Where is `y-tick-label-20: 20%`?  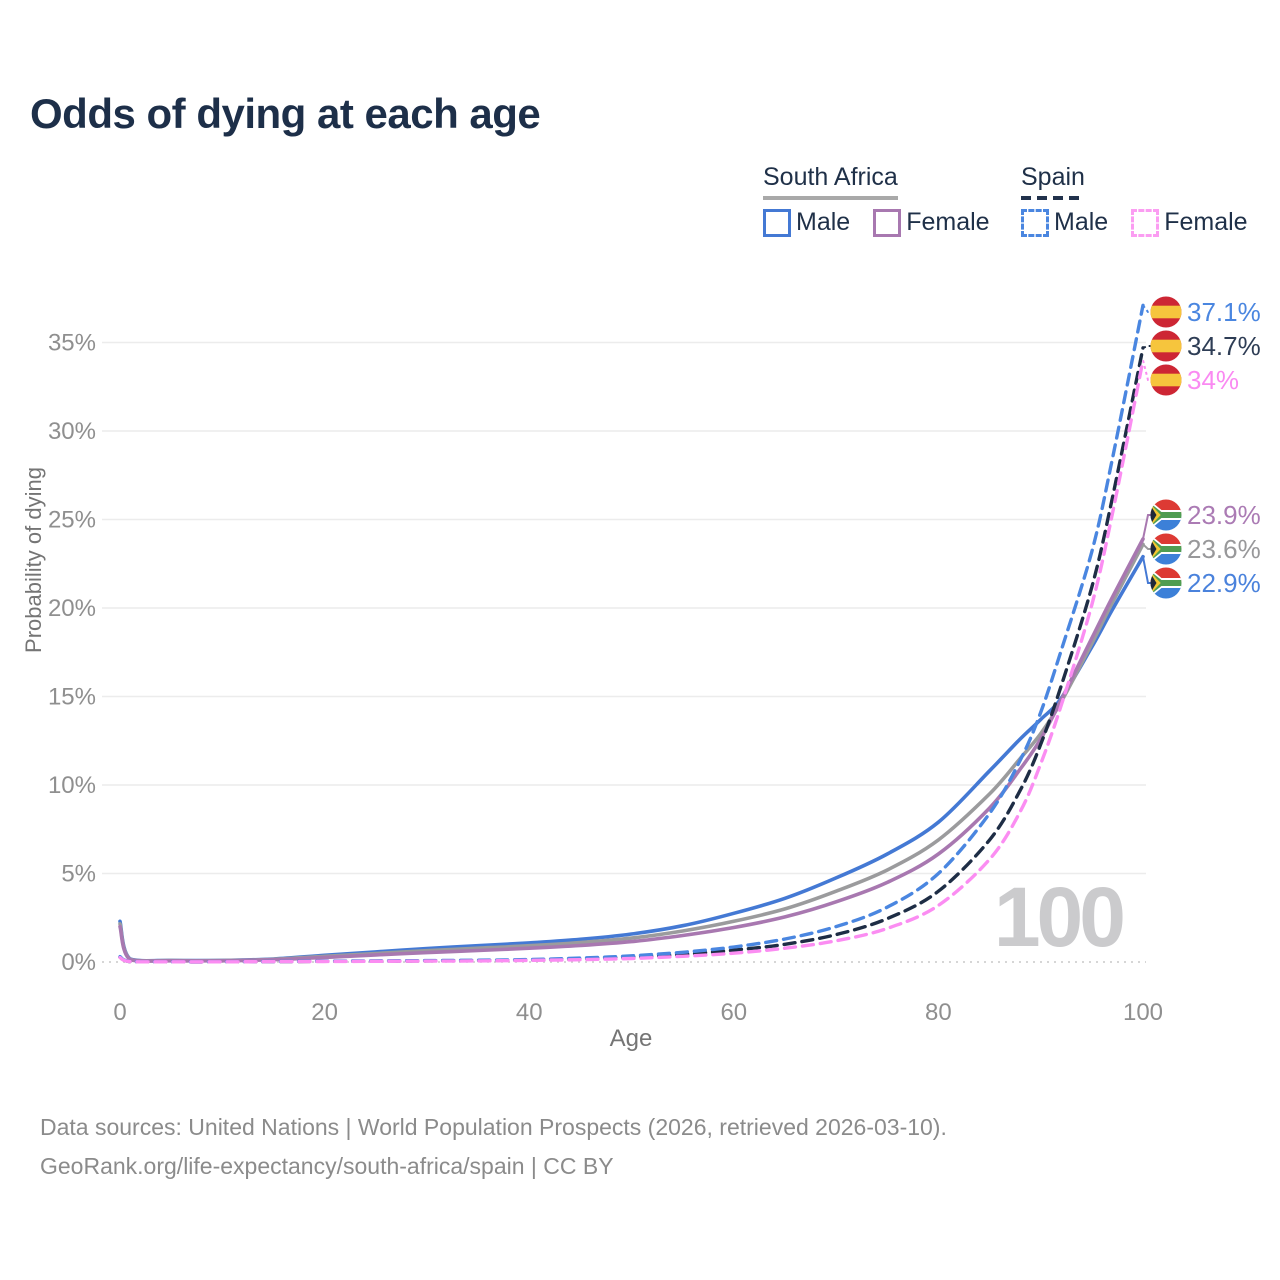 y-tick-label-20: 20% is located at coordinates (72, 608).